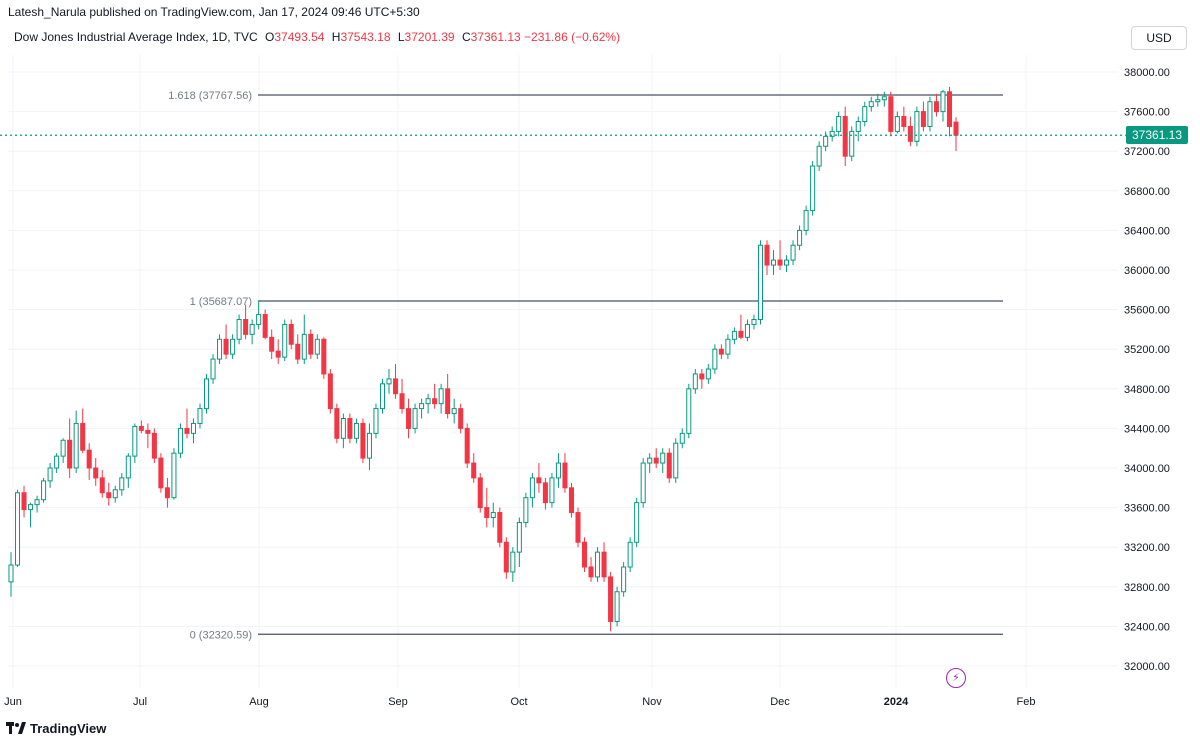  I want to click on tradingview-logo-icon, so click(16, 728).